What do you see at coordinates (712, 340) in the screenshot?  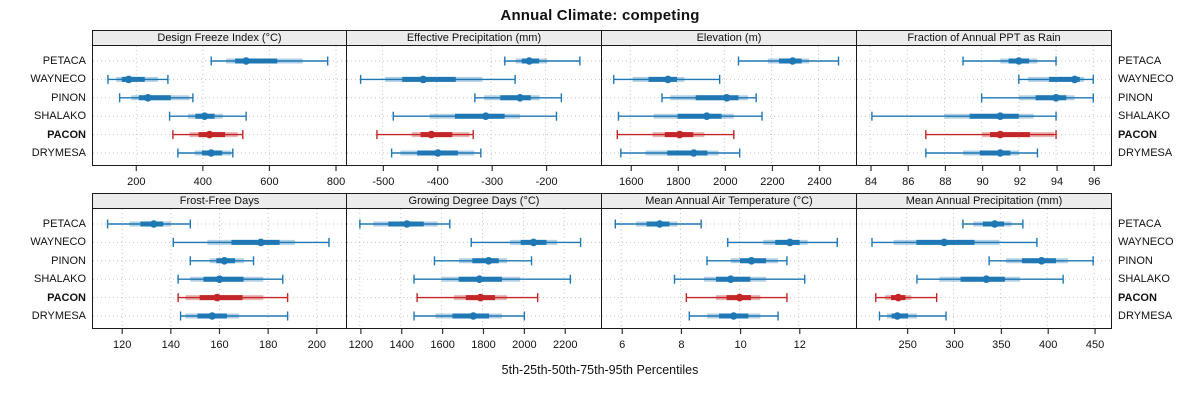 I see `axis-canvas: 6 8 10 12` at bounding box center [712, 340].